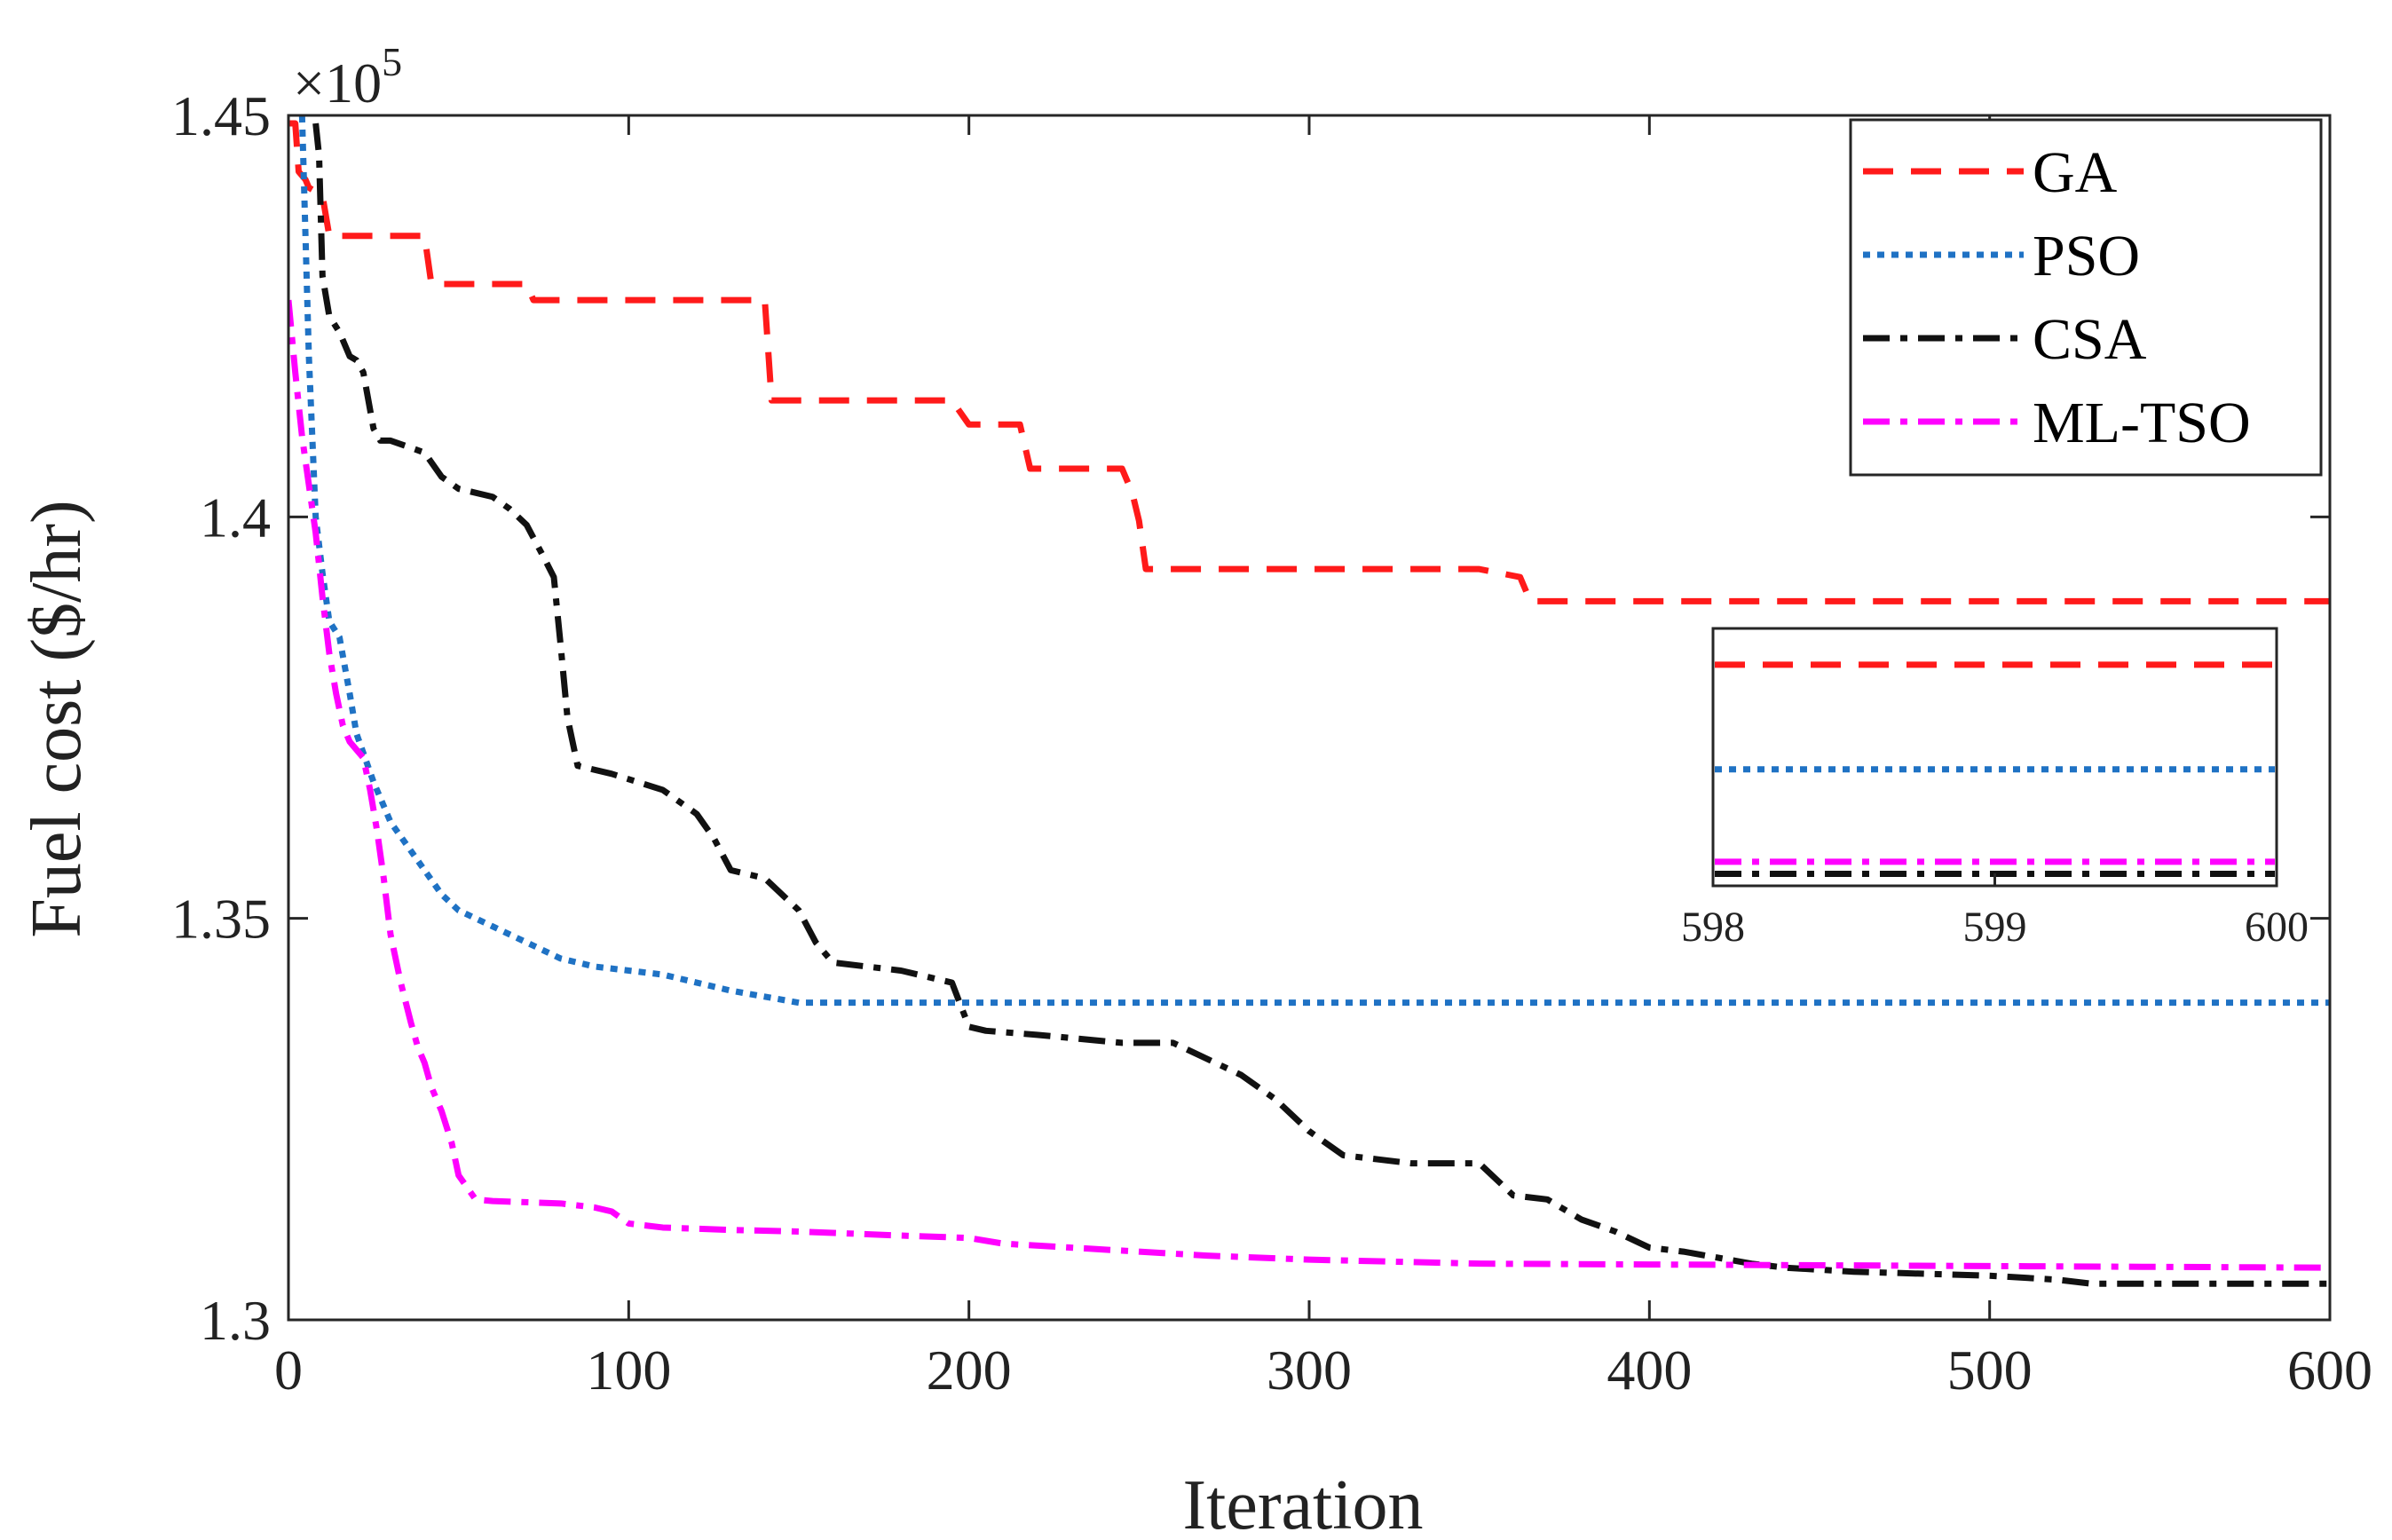 The width and height of the screenshot is (2392, 1540). I want to click on legend-box, so click(2086, 297).